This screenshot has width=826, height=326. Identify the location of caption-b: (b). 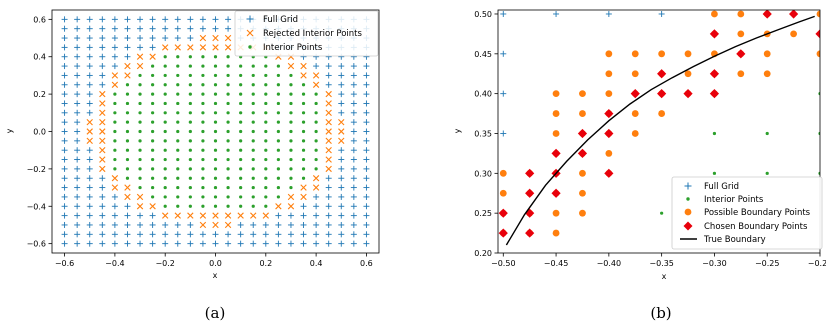
(660, 313).